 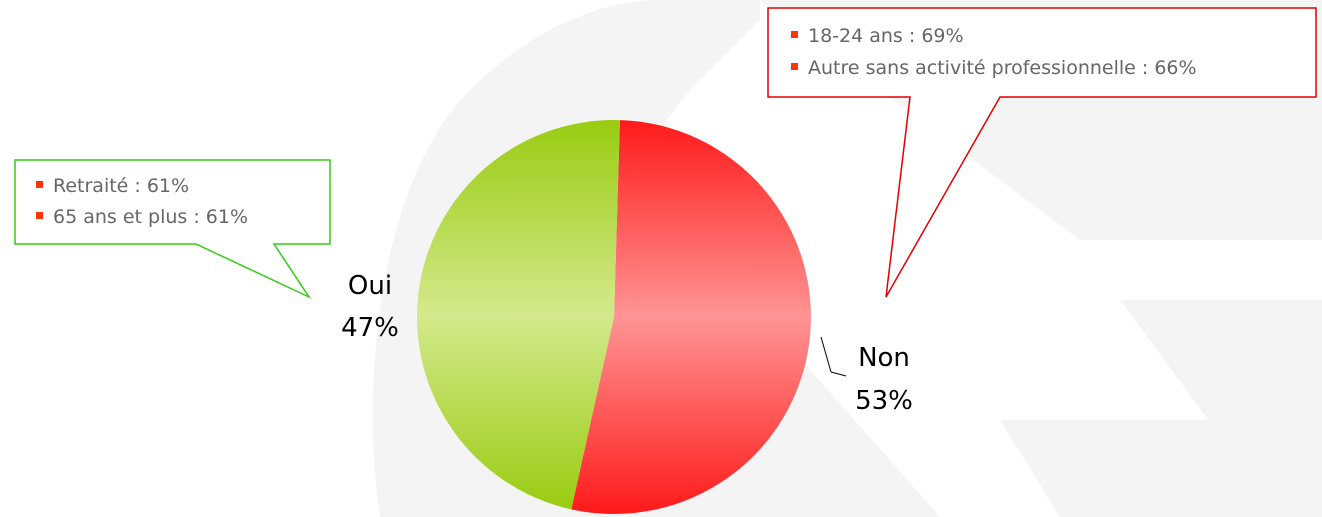 I want to click on watermark-diagonal, so click(x=1221, y=408).